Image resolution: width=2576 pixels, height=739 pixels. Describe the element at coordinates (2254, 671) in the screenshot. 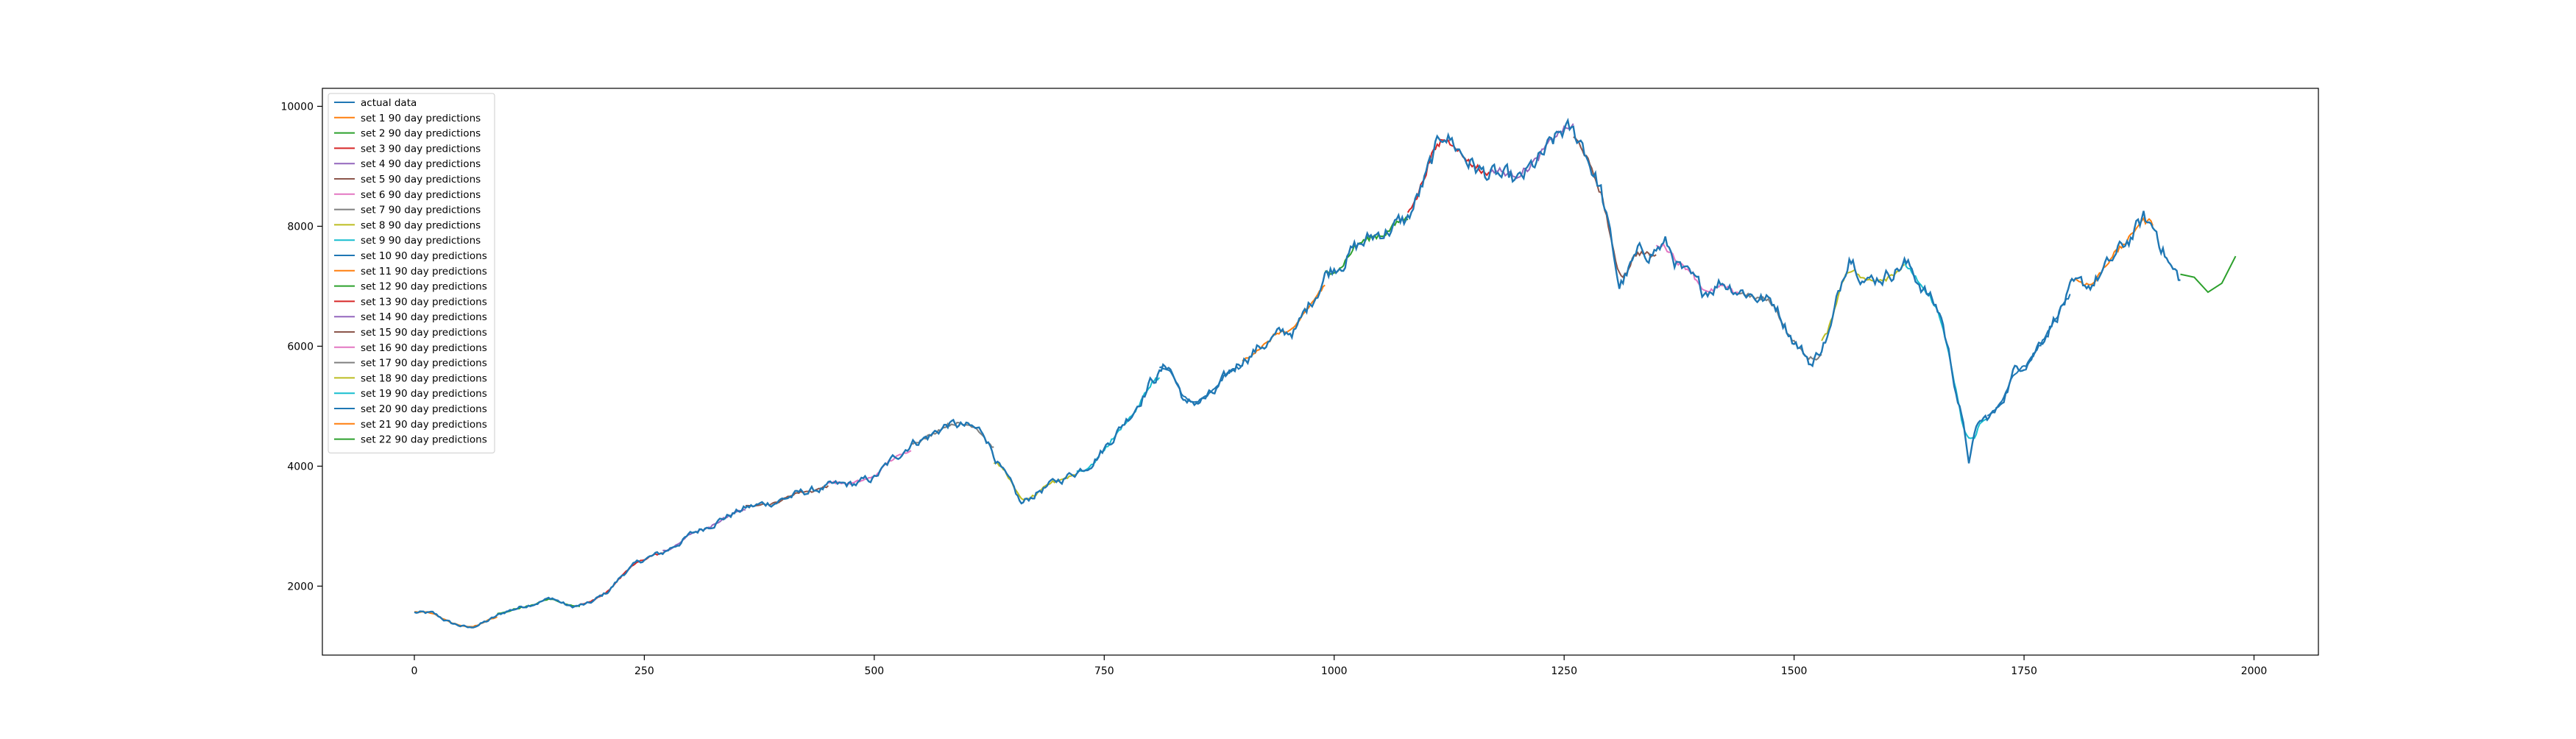

I see `x-tick-label: 2000` at that location.